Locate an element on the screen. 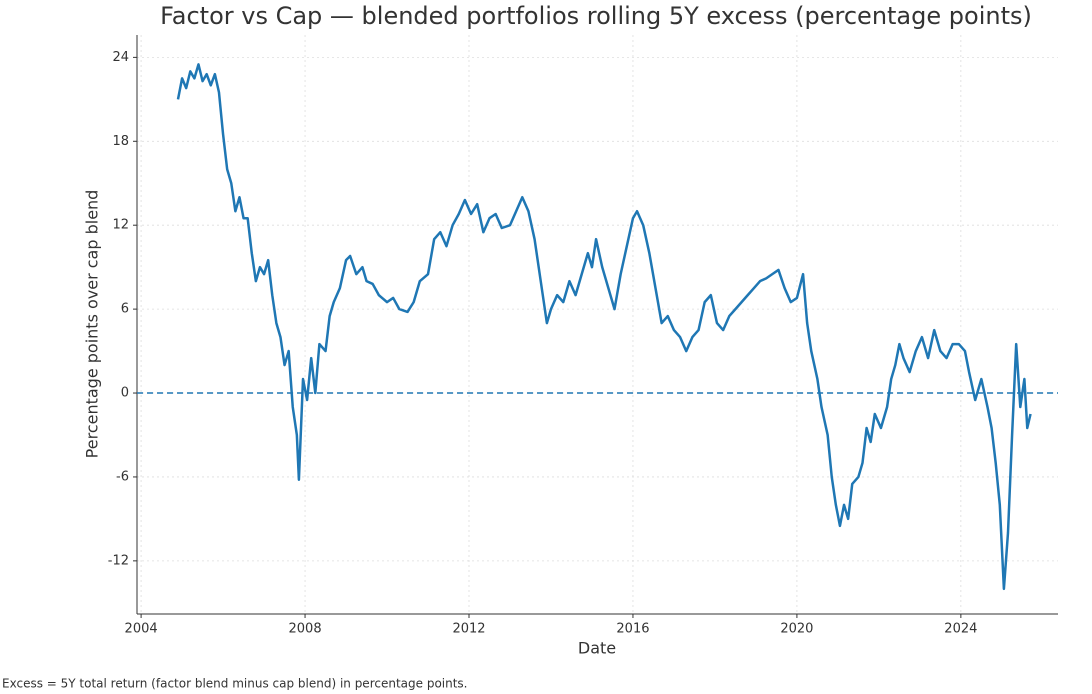 This screenshot has width=1092, height=694. y-tick-label: 24 is located at coordinates (120, 57).